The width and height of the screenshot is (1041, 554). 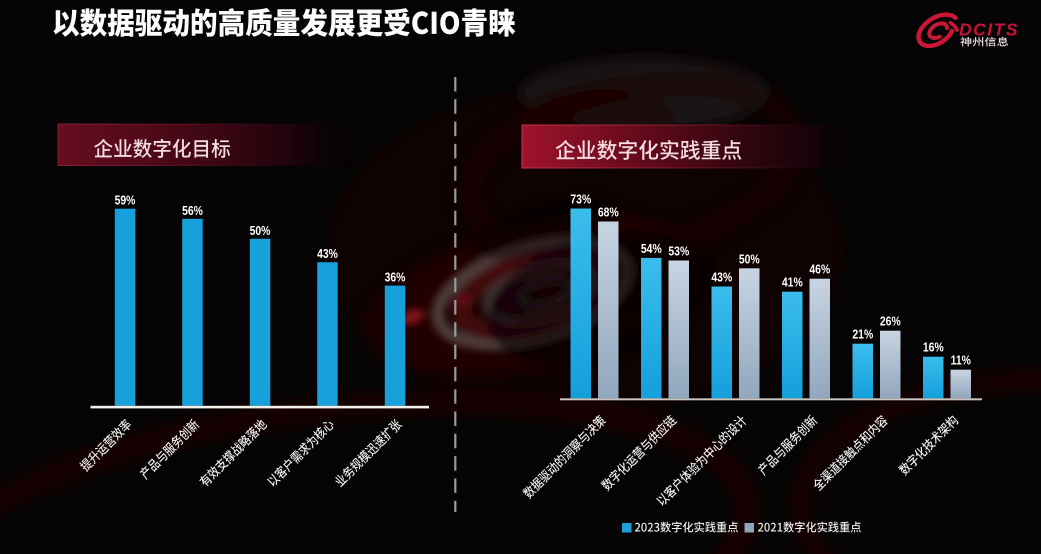 I want to click on svg-text: 56%, so click(x=192, y=211).